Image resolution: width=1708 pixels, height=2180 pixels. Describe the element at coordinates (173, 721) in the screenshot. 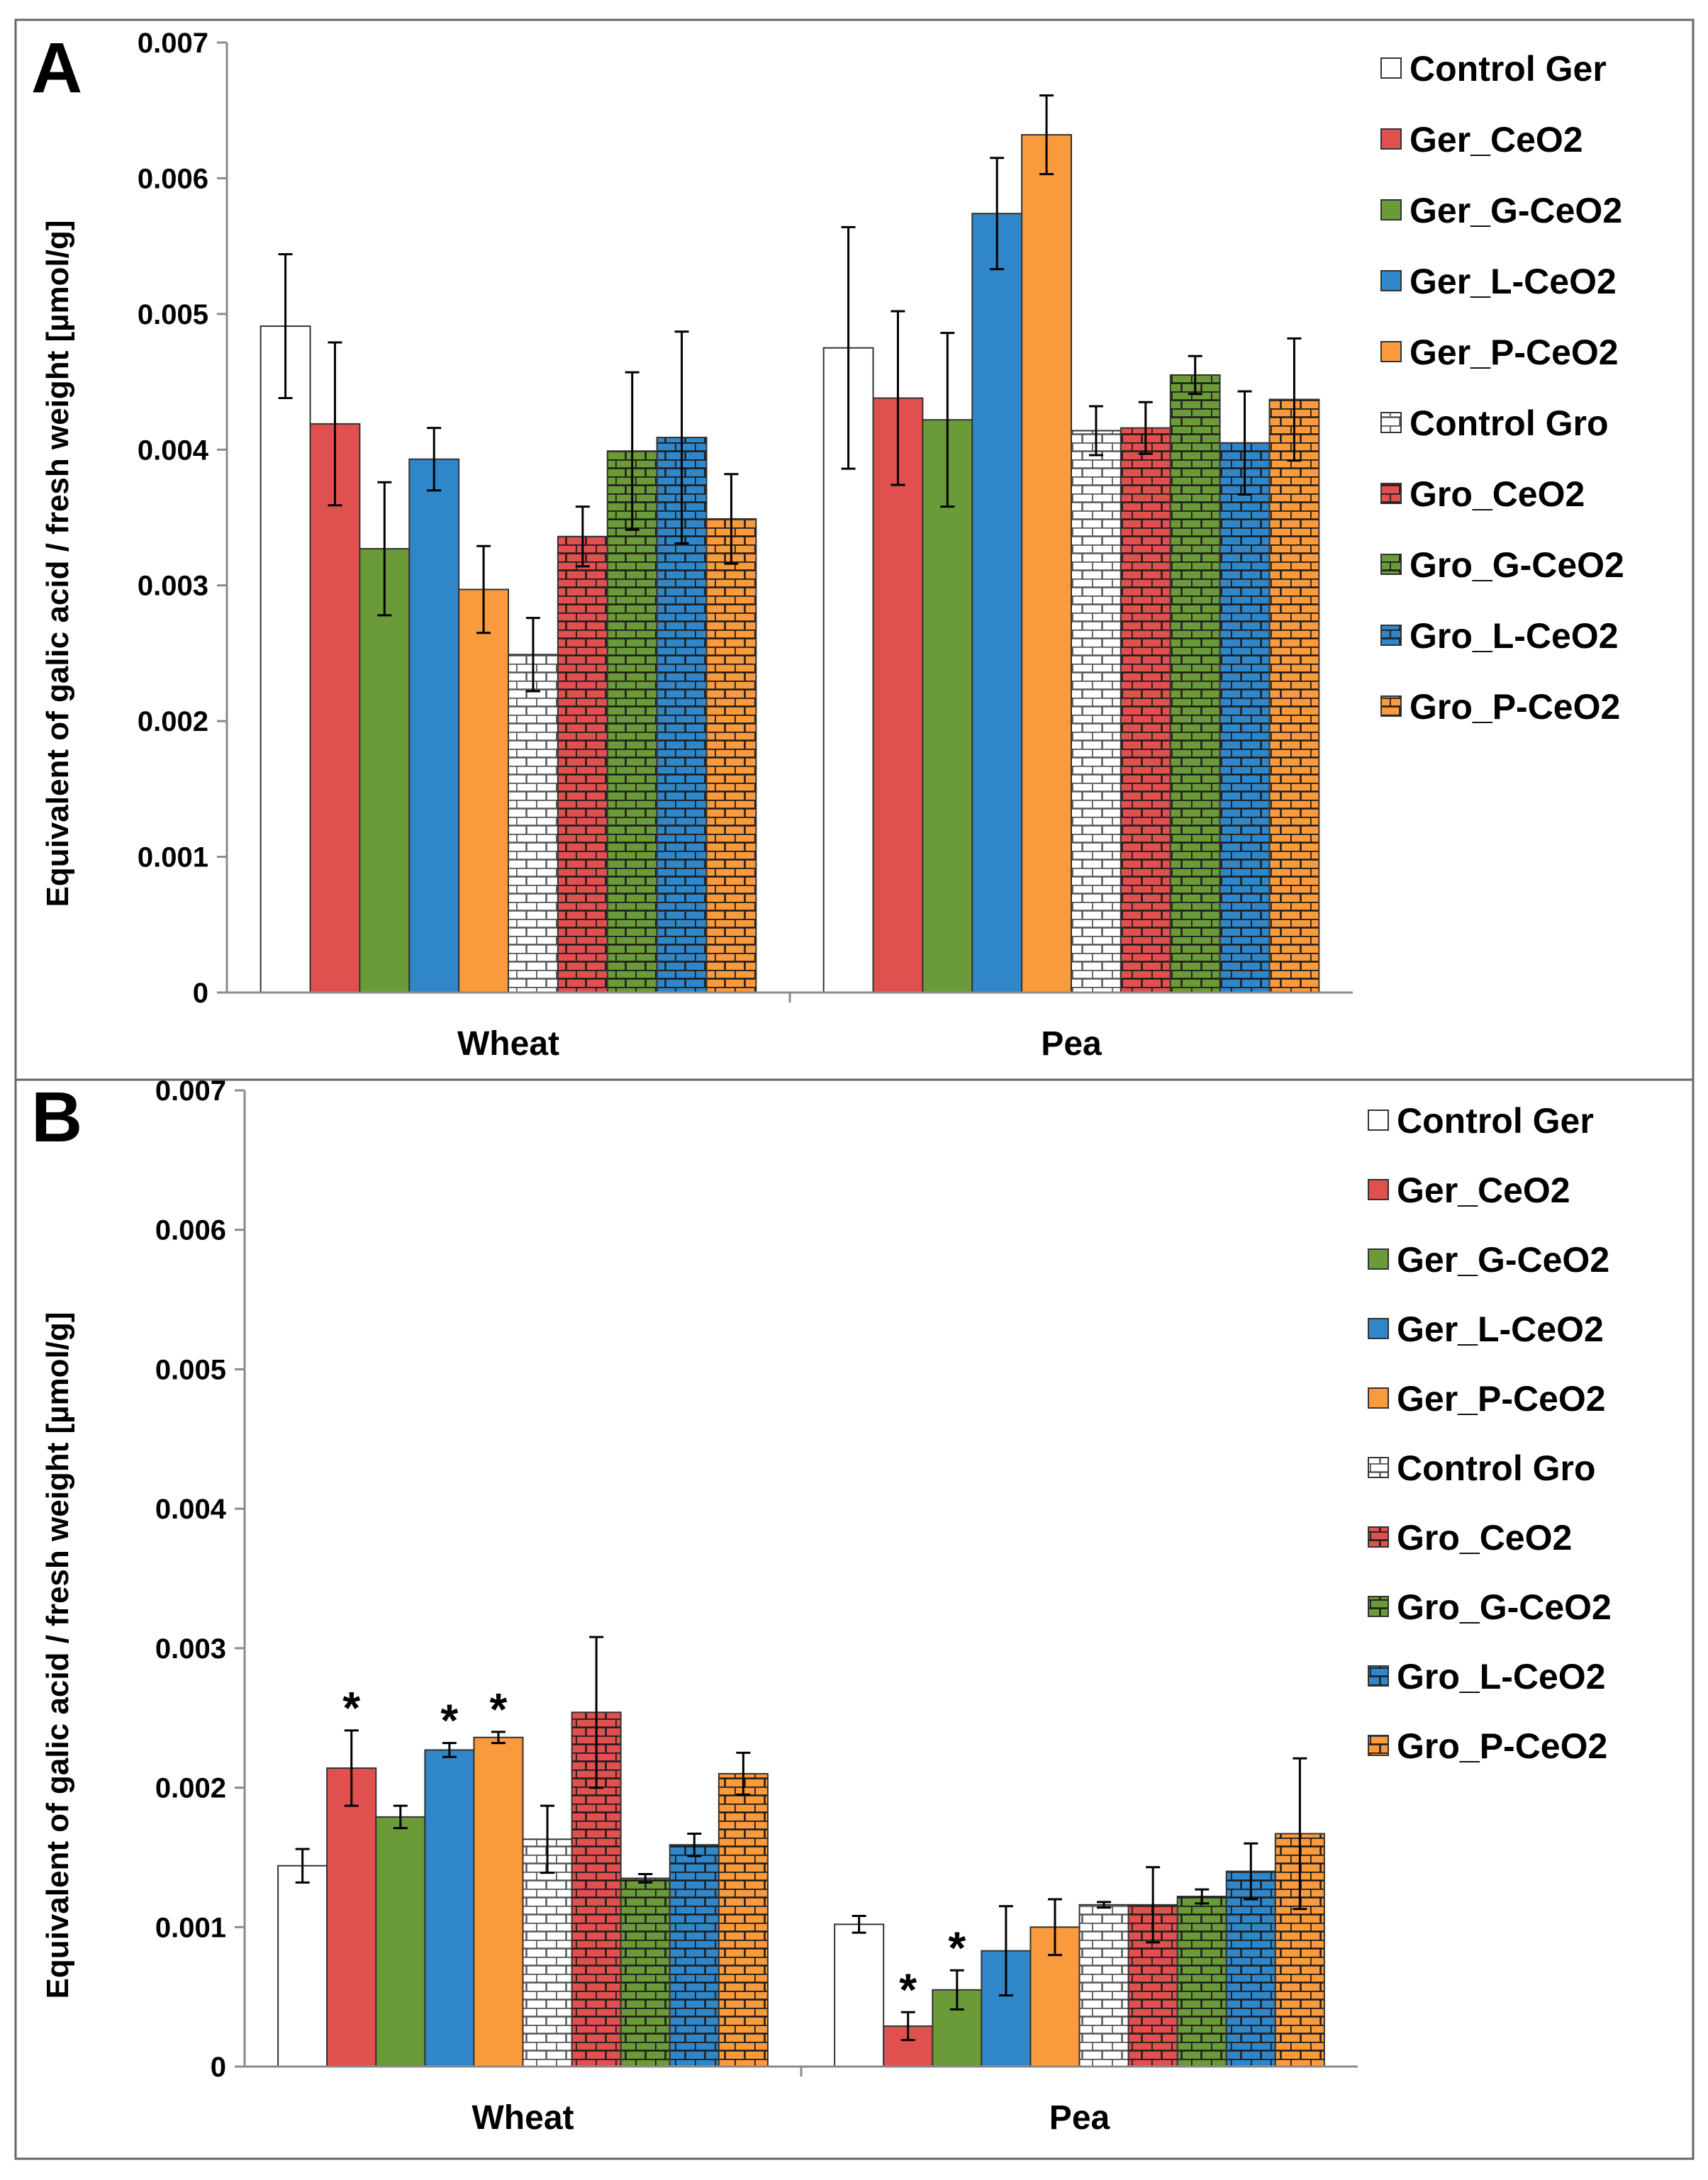

I see `panel-a-y-tick-label: 0.002` at that location.